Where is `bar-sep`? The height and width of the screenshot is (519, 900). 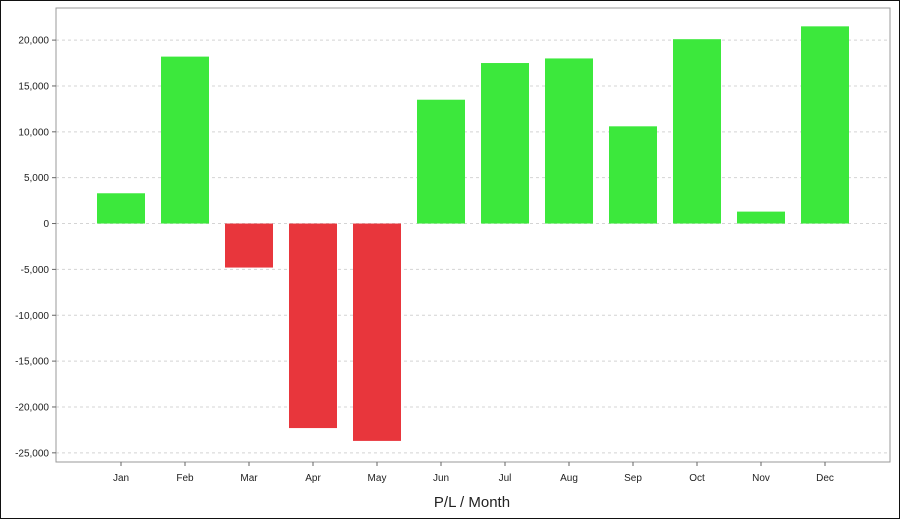
bar-sep is located at coordinates (633, 175).